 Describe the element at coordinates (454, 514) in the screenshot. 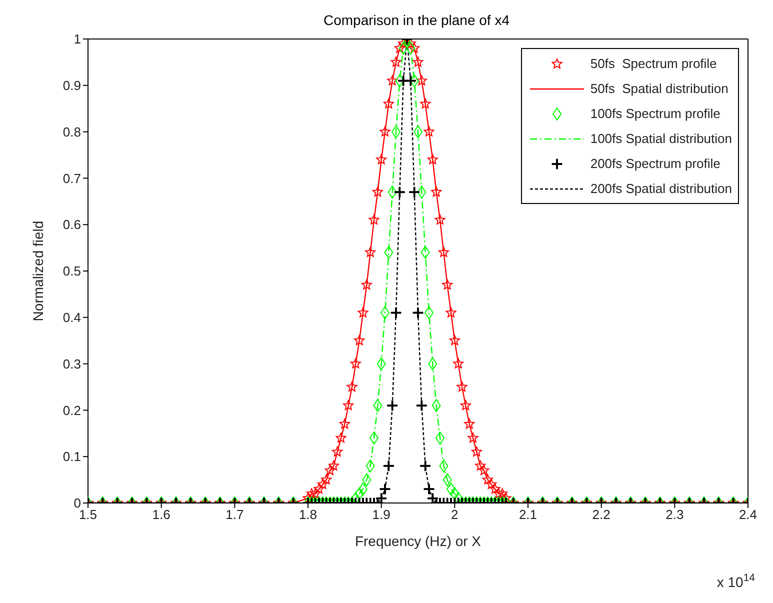

I see `x-tick-label: 2` at that location.